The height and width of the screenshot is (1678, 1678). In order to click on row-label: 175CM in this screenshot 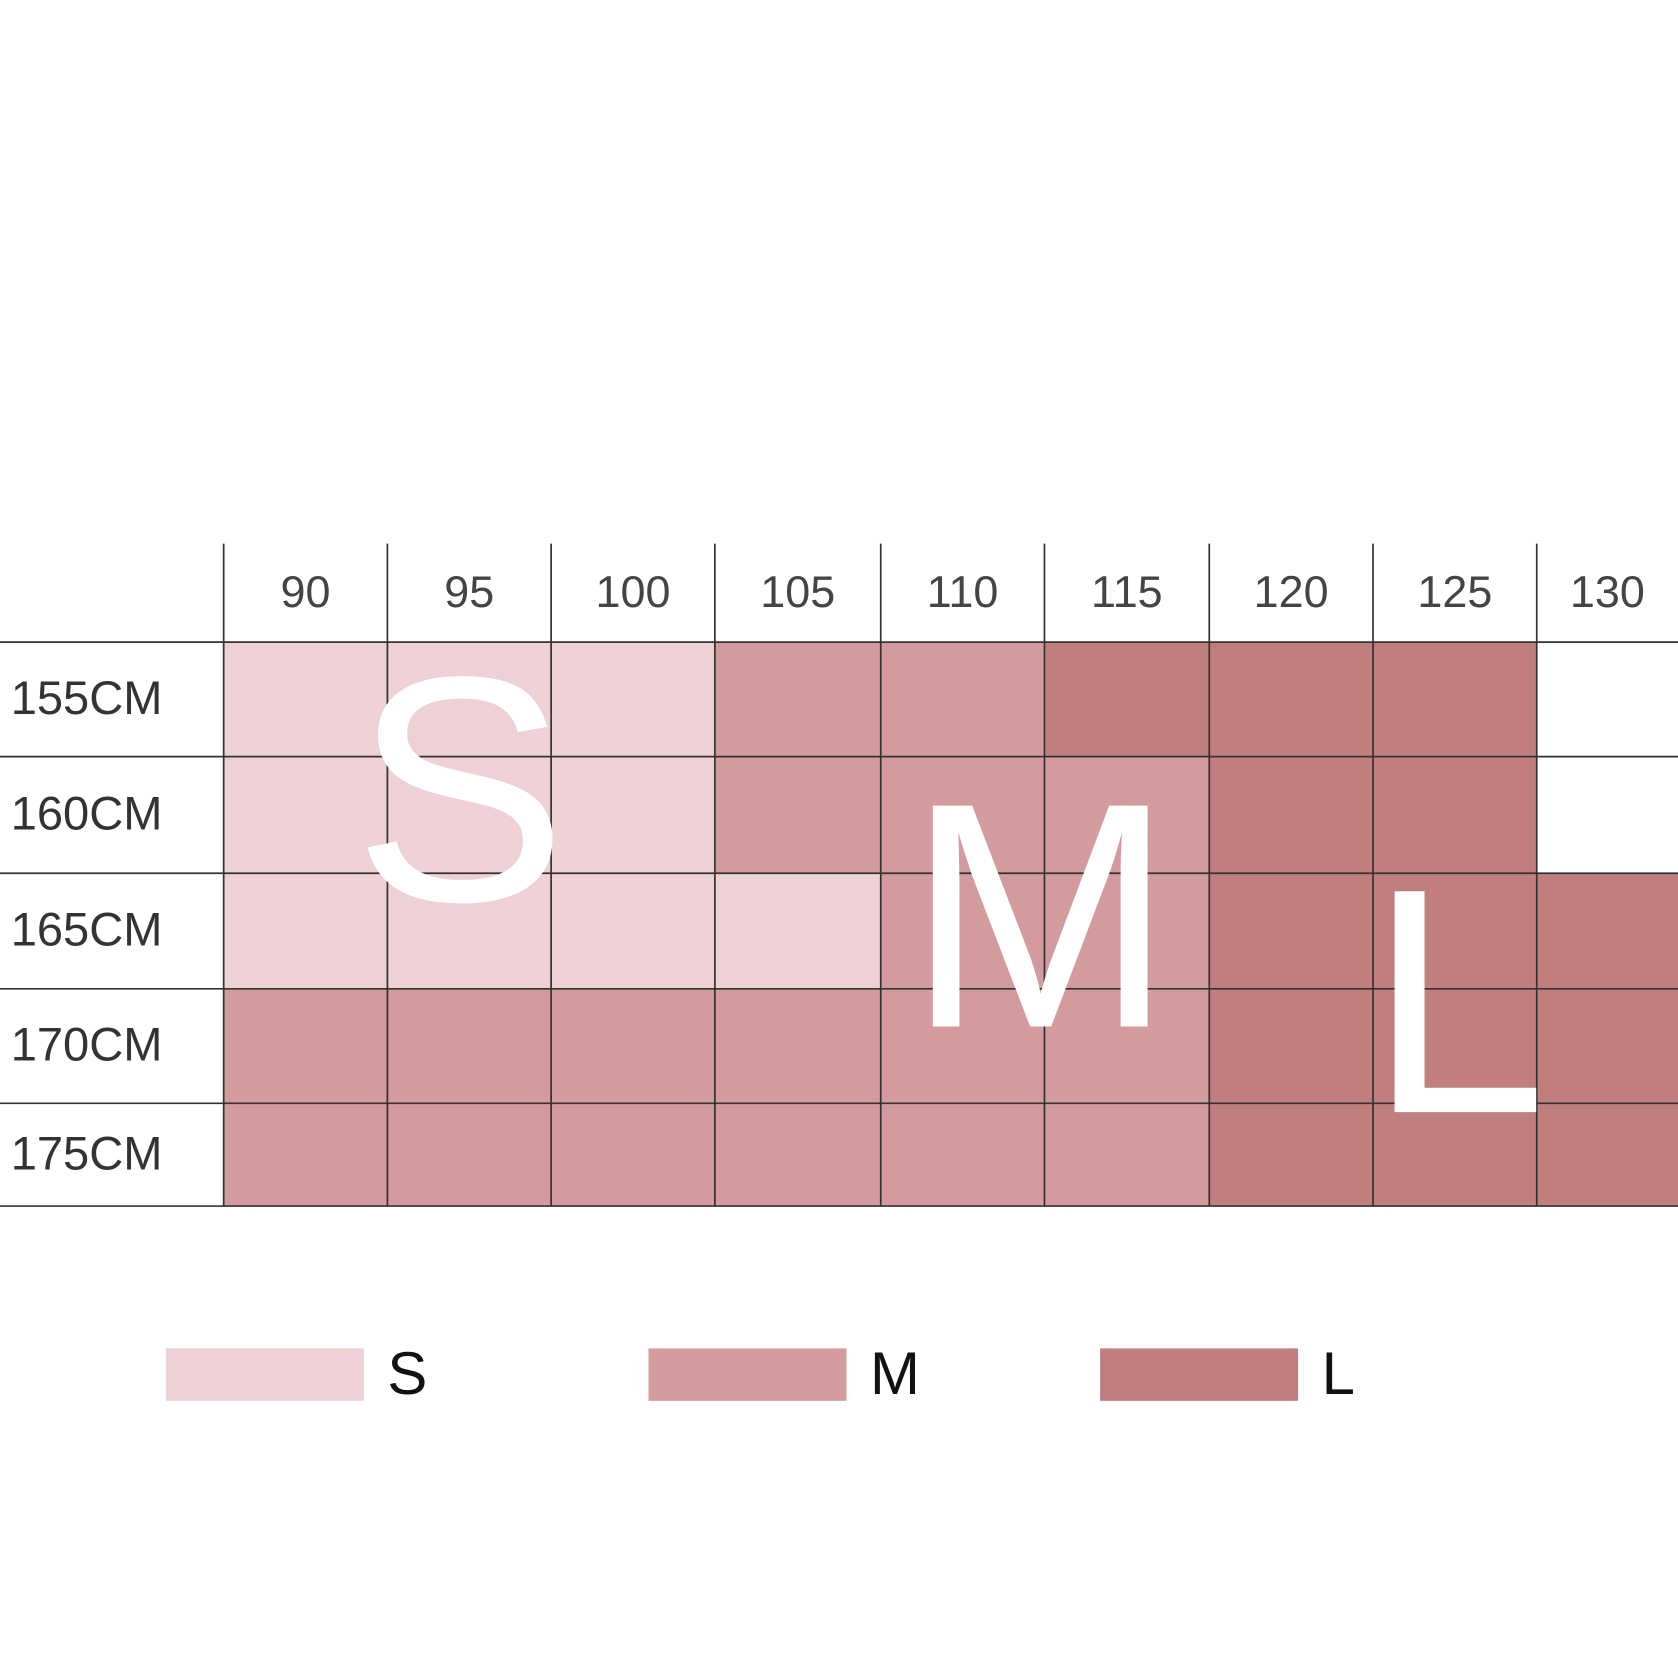, I will do `click(87, 1152)`.